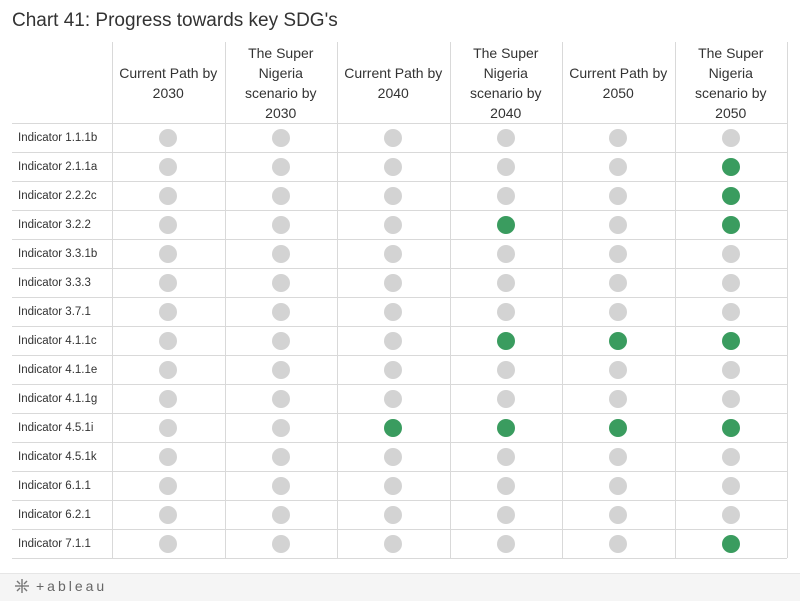  I want to click on tableau-logo: +ableau, so click(60, 586).